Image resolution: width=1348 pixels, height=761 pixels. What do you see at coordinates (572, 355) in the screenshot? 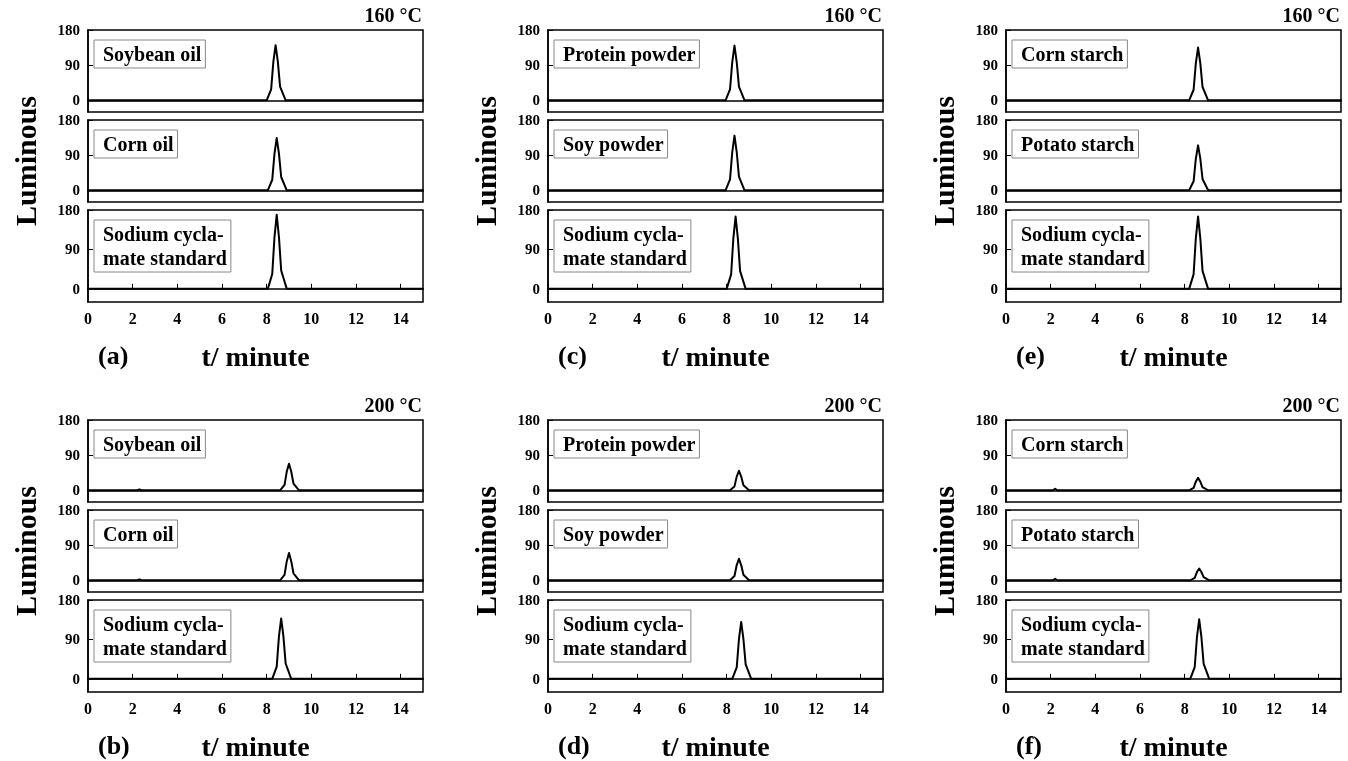
I see `text: (c)` at bounding box center [572, 355].